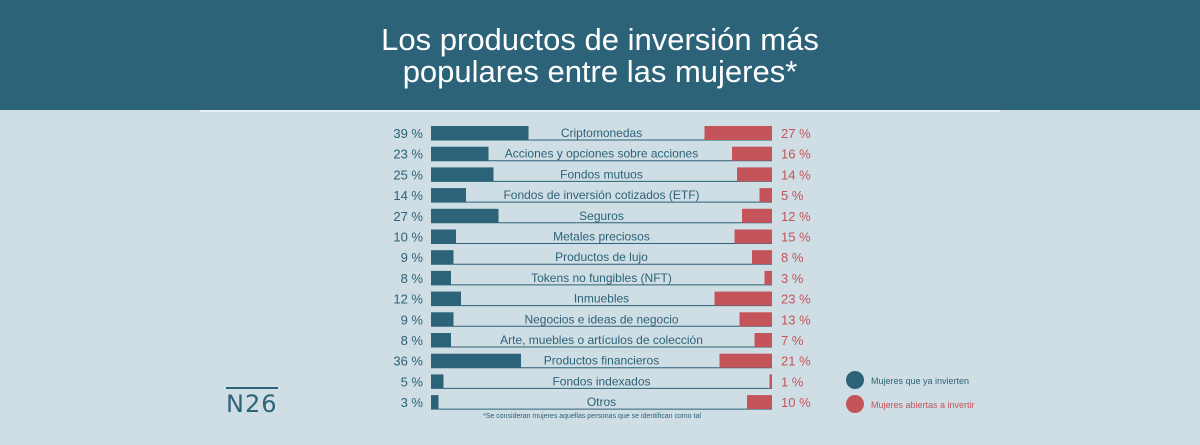 The height and width of the screenshot is (445, 1200). Describe the element at coordinates (600, 39) in the screenshot. I see `title-line-1: Los productos de inversión más` at that location.